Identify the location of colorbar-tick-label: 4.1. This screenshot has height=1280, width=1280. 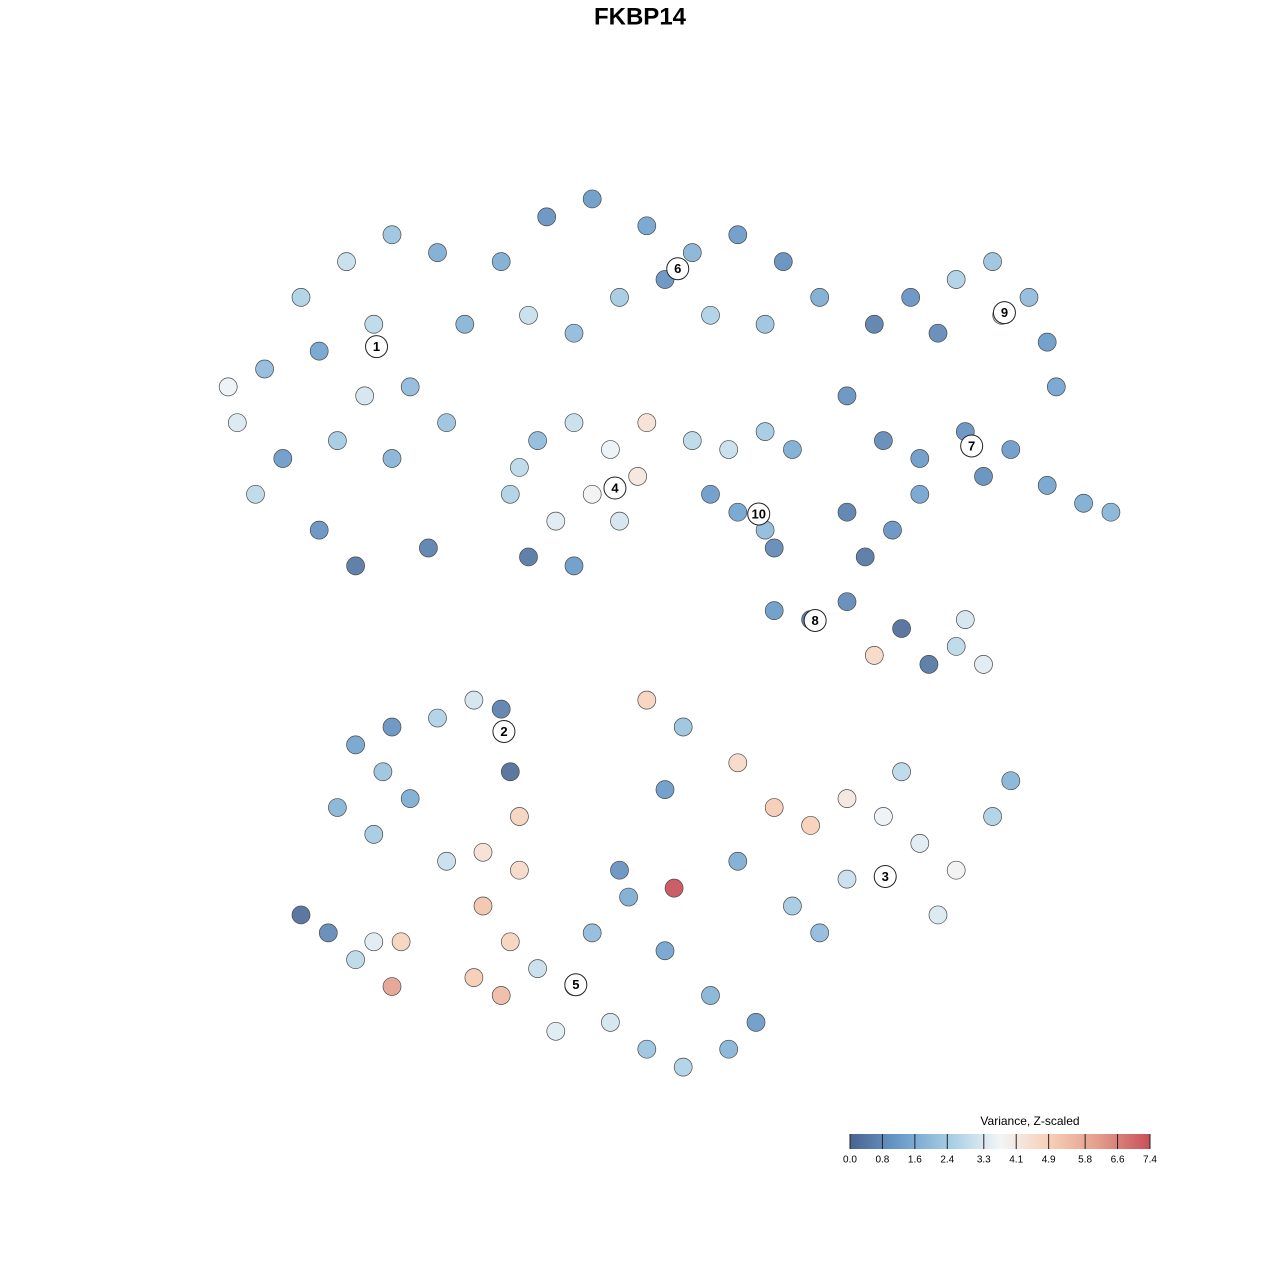
(1016, 1160).